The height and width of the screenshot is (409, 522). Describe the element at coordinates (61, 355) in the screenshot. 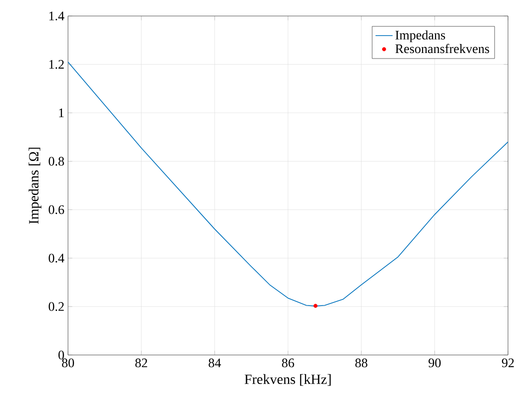

I see `y-tick-label: 0` at that location.